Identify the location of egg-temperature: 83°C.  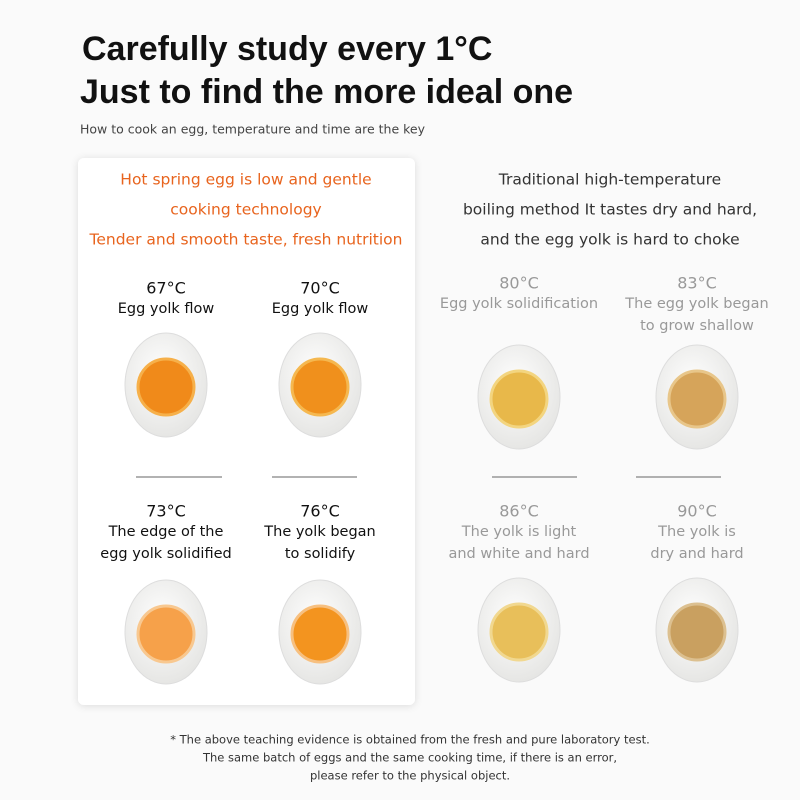
(697, 283).